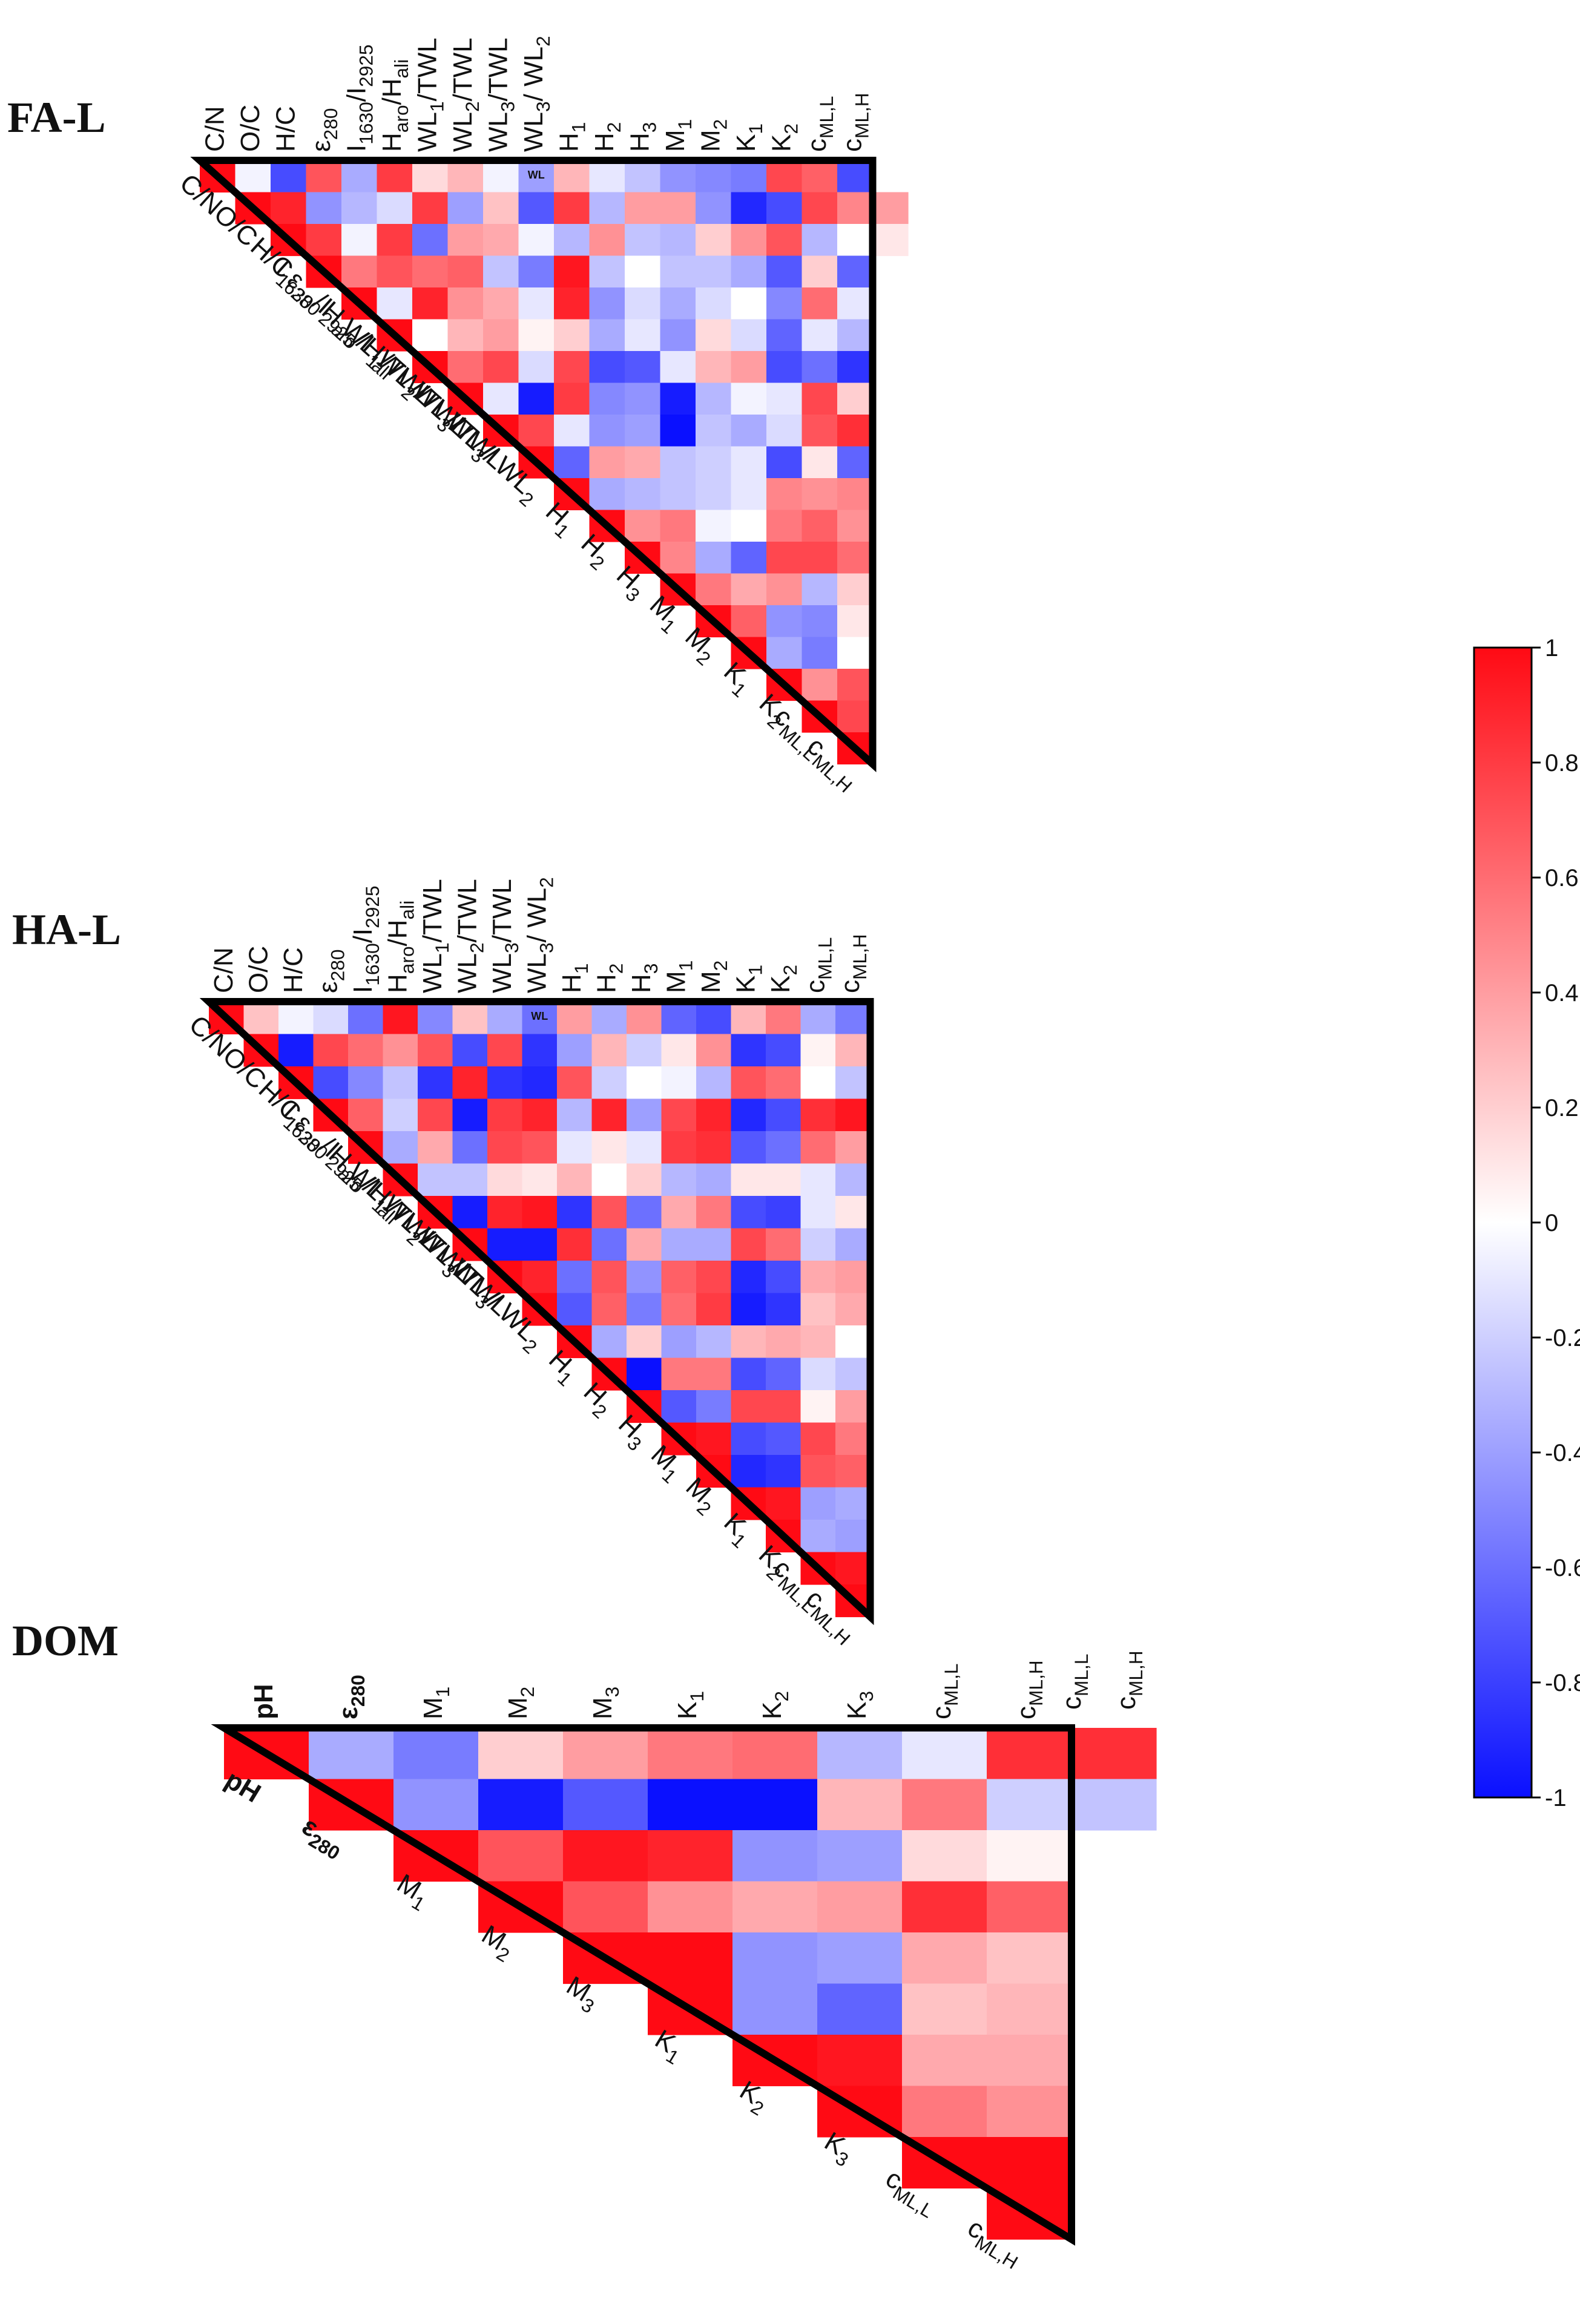  Describe the element at coordinates (791, 128) in the screenshot. I see `label-sub: 2` at that location.